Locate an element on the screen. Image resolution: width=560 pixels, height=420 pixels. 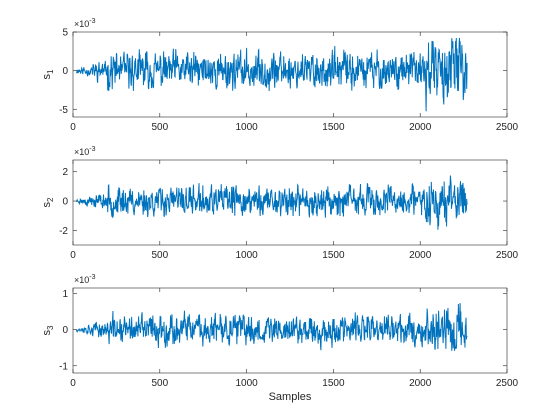
y-tick-label: -1 is located at coordinates (63, 366).